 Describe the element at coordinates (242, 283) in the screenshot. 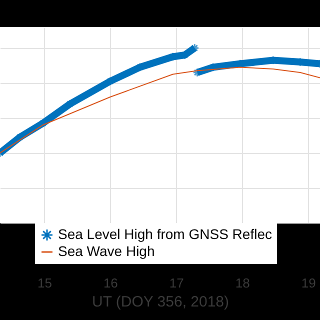

I see `x-tick-label: 18` at that location.